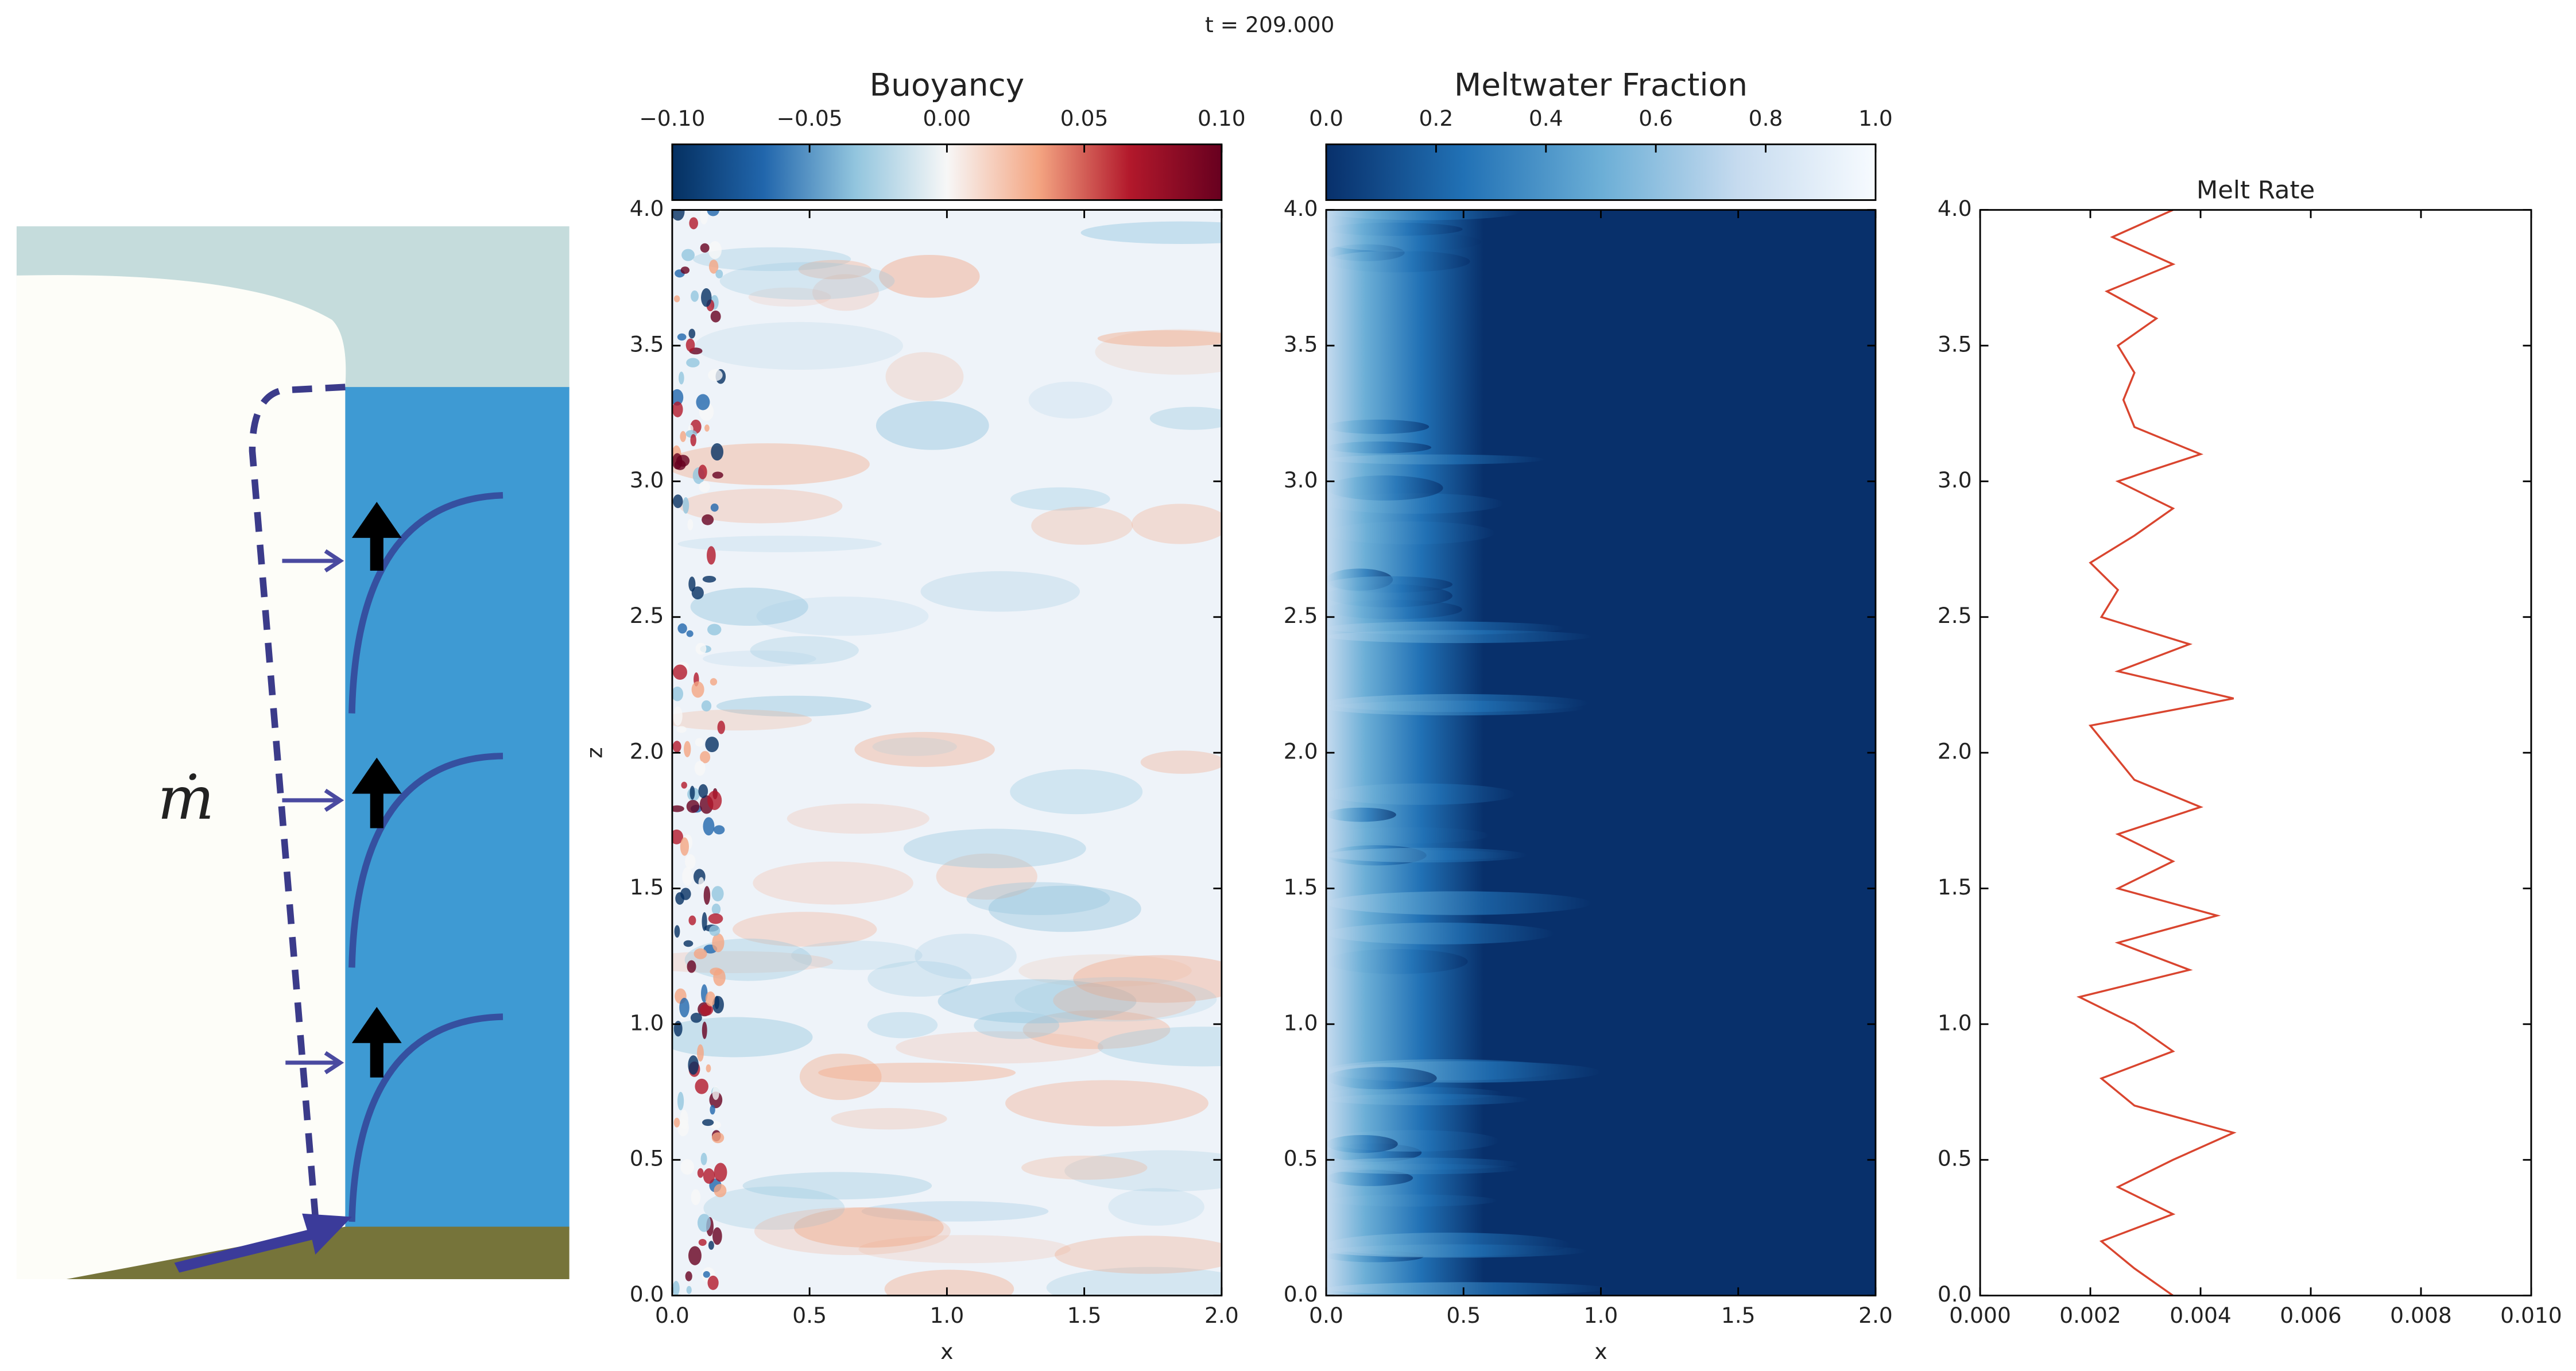  Describe the element at coordinates (425, 856) in the screenshot. I see `plumes` at that location.